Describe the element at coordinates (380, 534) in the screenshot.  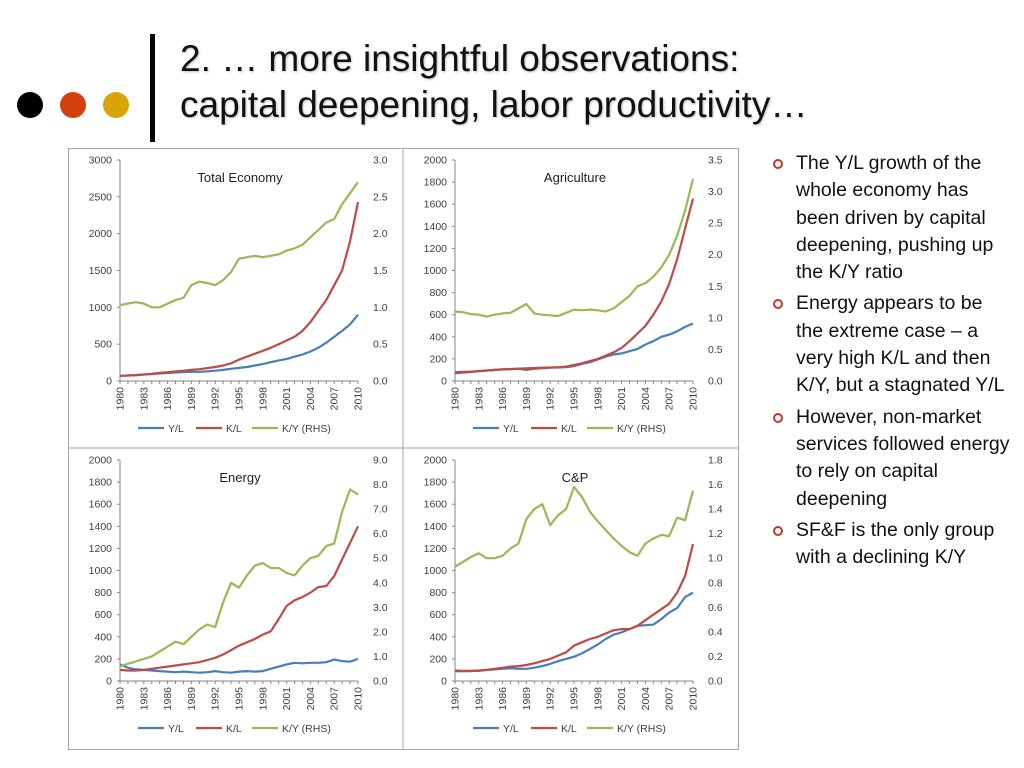
I see `y2-tick-label: 6.0` at that location.